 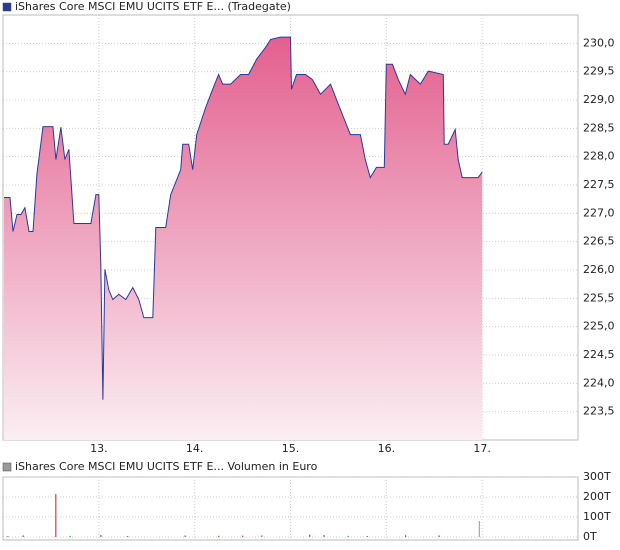 What do you see at coordinates (599, 71) in the screenshot?
I see `y-tick-label: 229,5` at bounding box center [599, 71].